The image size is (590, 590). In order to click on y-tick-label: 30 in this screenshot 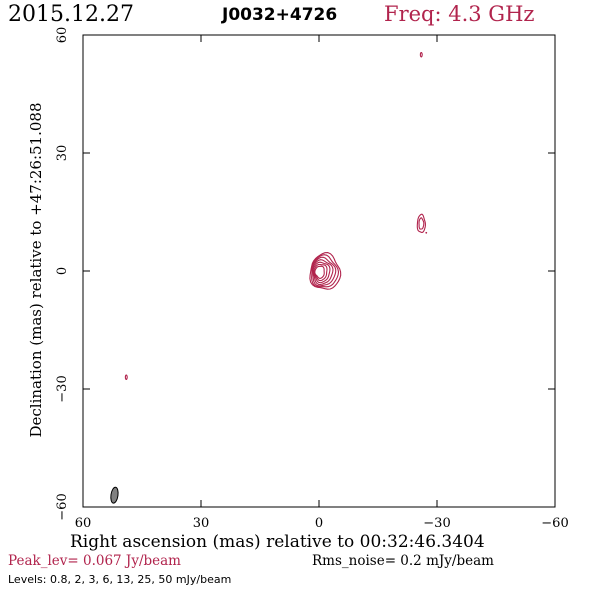, I will do `click(62, 153)`.